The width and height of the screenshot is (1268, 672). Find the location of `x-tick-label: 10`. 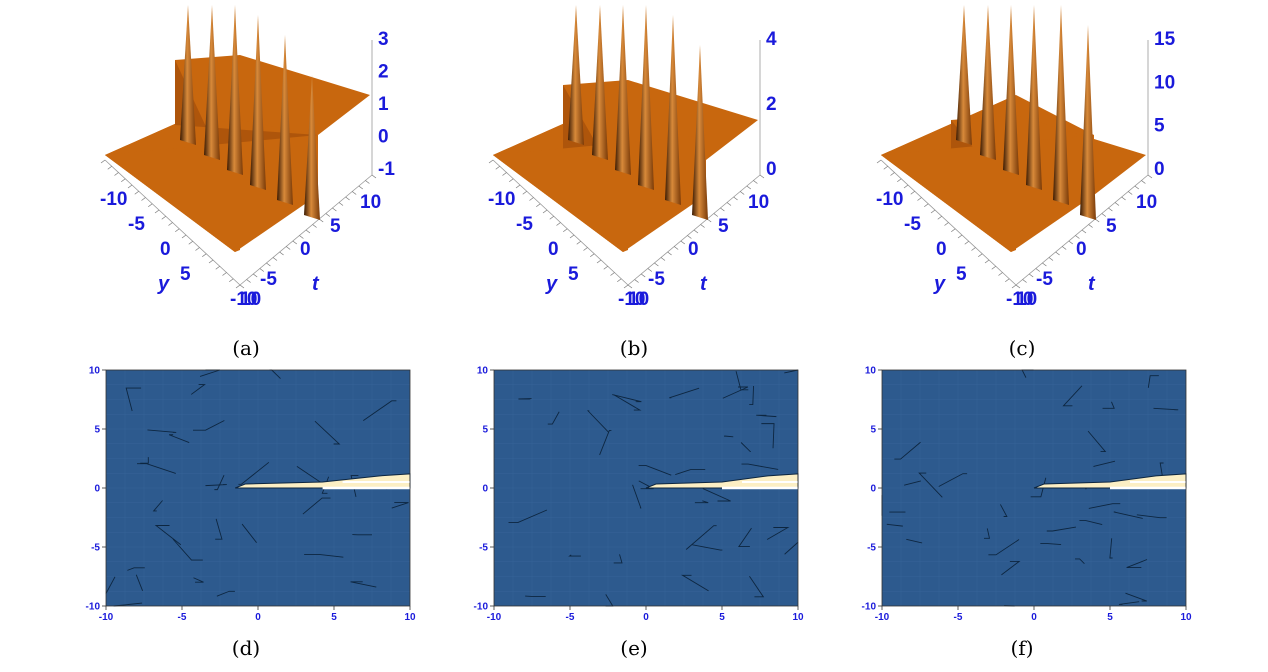

x-tick-label: 10 is located at coordinates (410, 617).